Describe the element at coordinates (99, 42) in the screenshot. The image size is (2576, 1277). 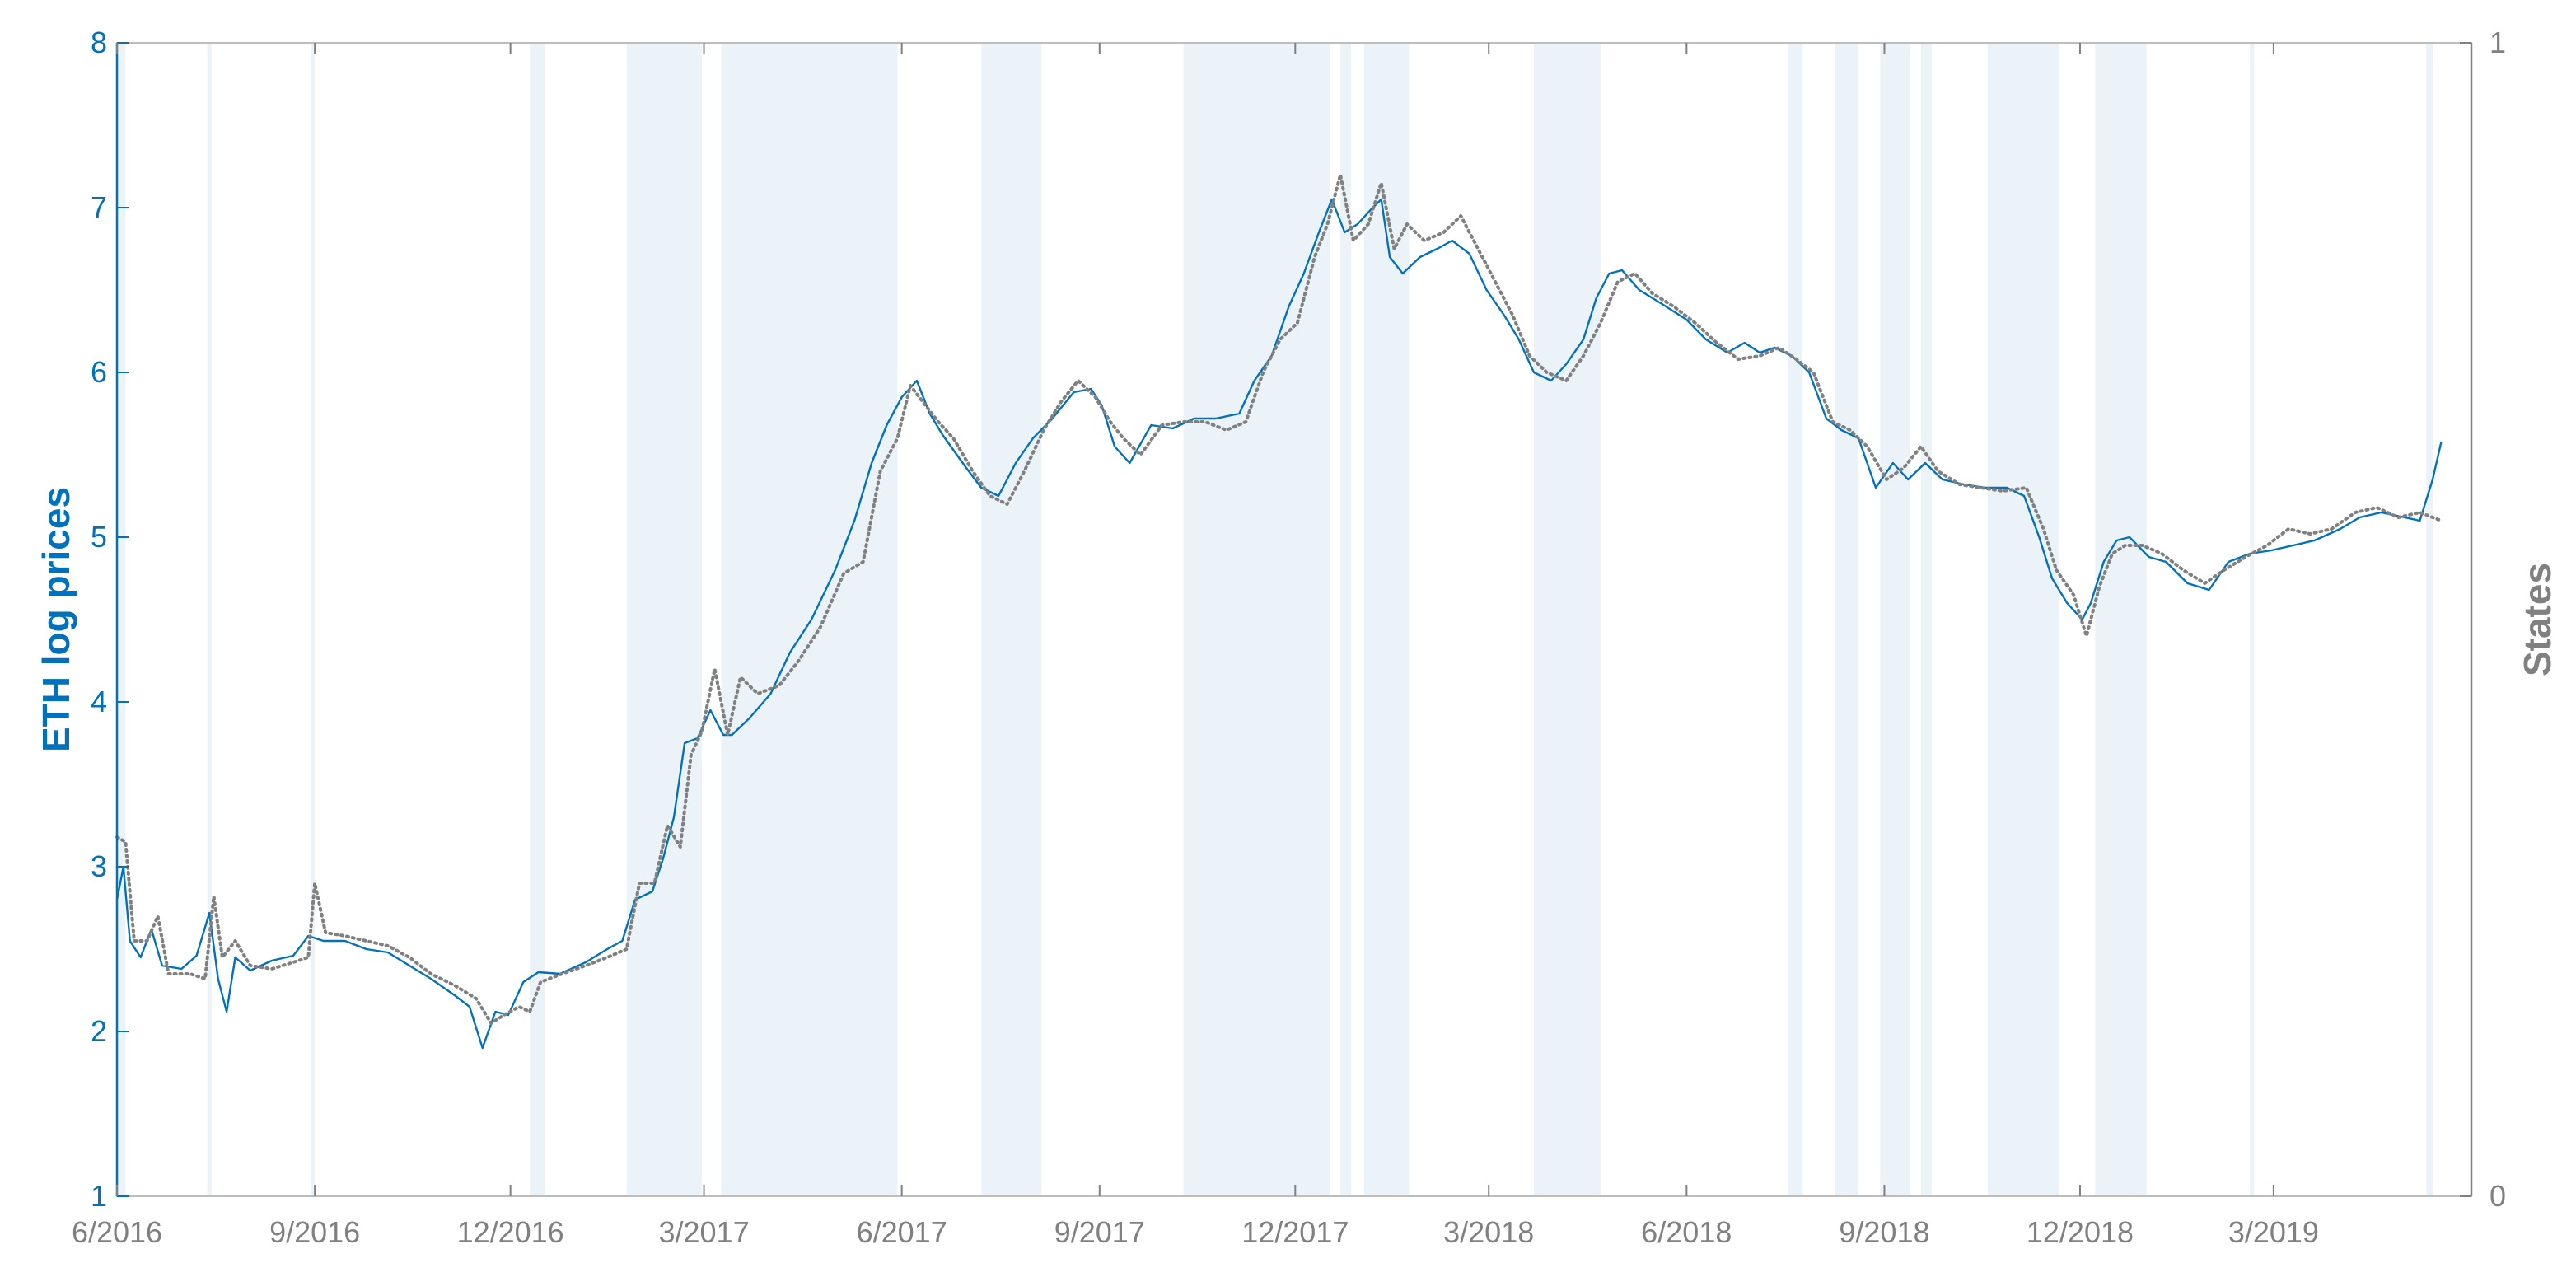
I see `left-tick-label-8: 8` at that location.